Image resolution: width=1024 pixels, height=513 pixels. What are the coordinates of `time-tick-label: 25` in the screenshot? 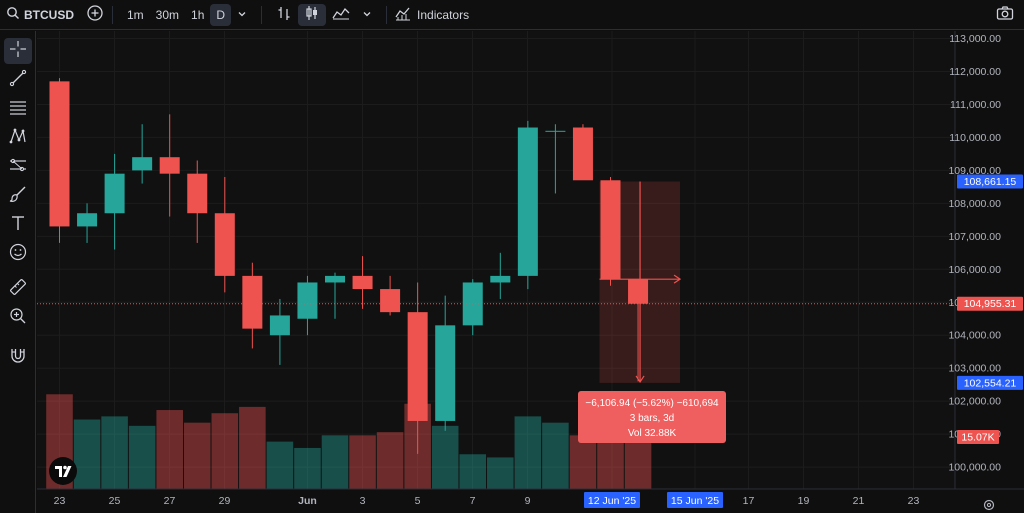 It's located at (115, 501).